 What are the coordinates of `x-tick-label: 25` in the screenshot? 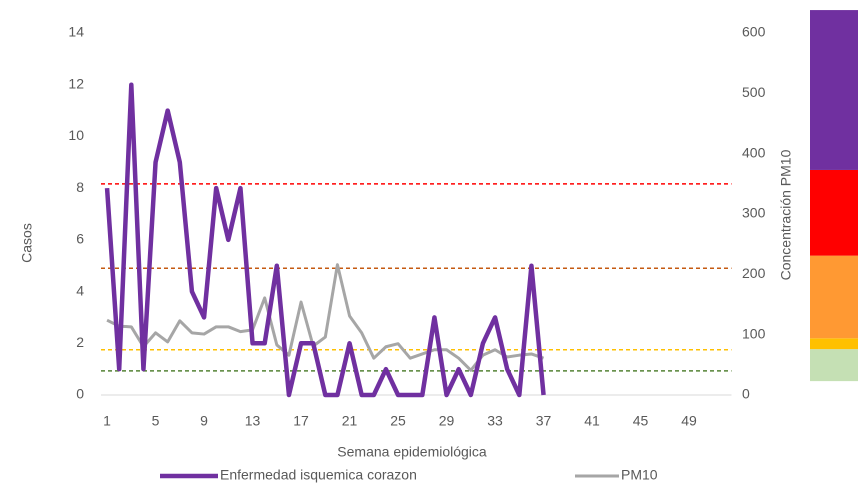 It's located at (398, 421).